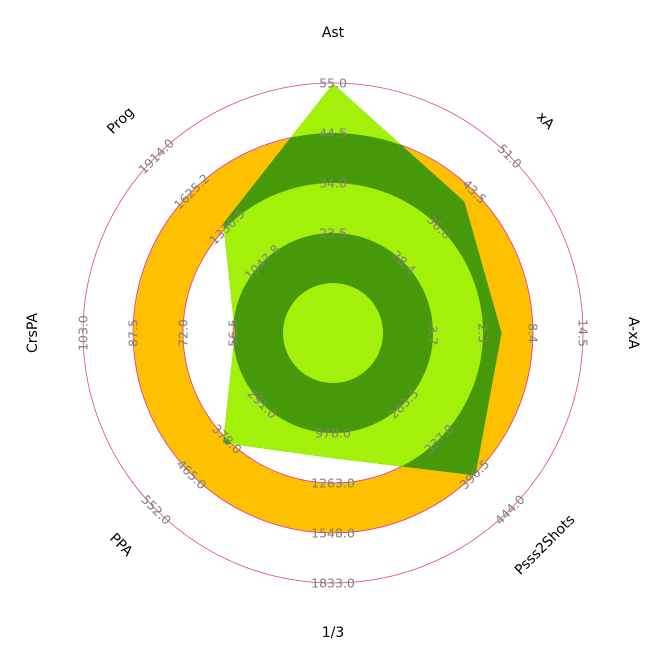  What do you see at coordinates (545, 121) in the screenshot?
I see `axis-label-xa: xA` at bounding box center [545, 121].